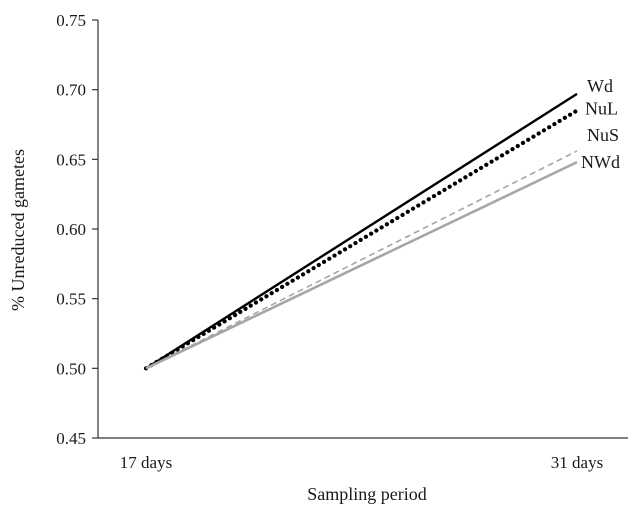  What do you see at coordinates (601, 109) in the screenshot?
I see `series-label-nul: NuL` at bounding box center [601, 109].